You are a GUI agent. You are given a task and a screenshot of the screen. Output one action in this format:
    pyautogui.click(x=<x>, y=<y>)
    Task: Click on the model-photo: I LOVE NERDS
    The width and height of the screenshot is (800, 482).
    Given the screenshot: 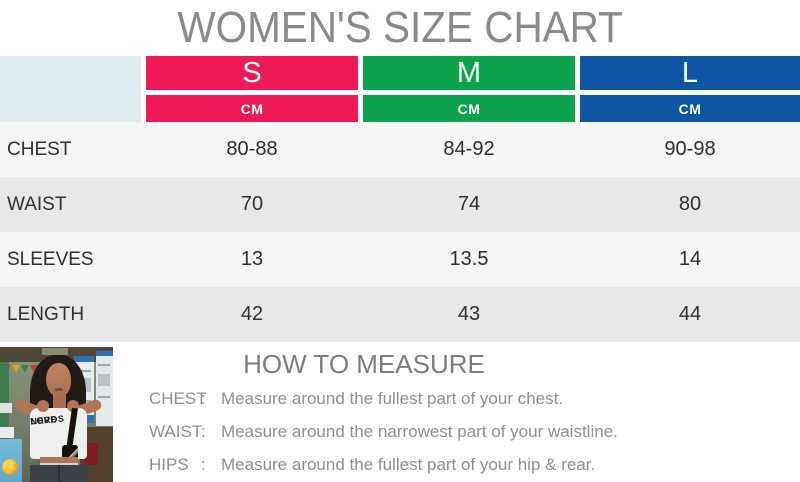 What is the action you would take?
    pyautogui.click(x=56, y=414)
    